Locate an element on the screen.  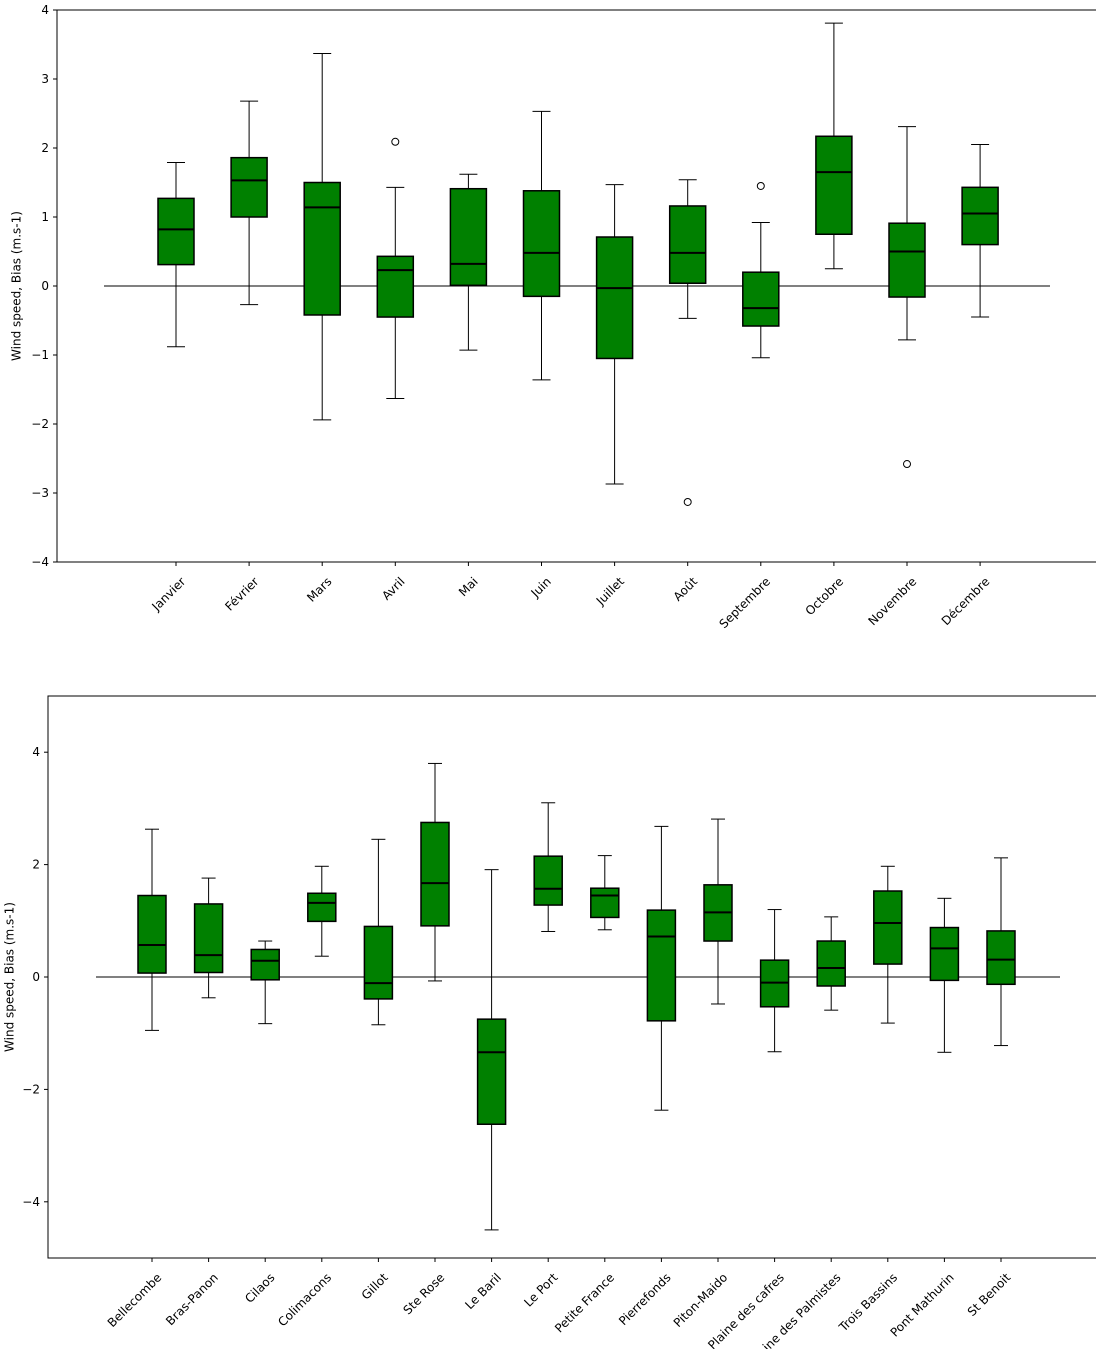
x-tick-label: Novembre is located at coordinates (892, 601).